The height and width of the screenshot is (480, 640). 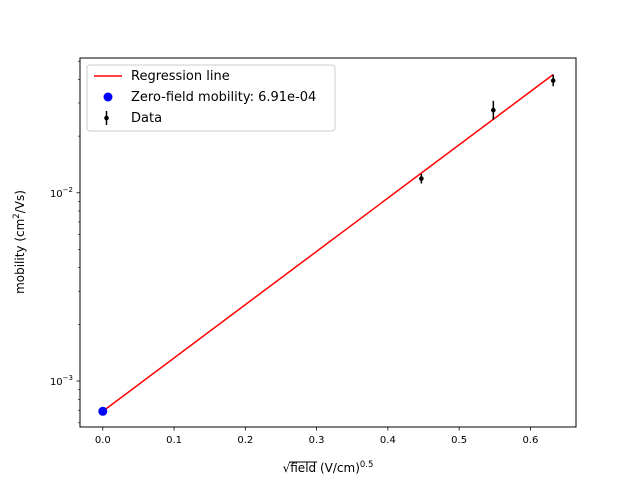 I want to click on legend-zero-field-swatch, so click(x=108, y=97).